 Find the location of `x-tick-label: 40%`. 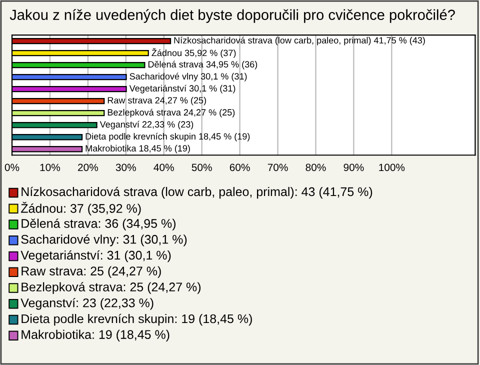

x-tick-label: 40% is located at coordinates (164, 168).